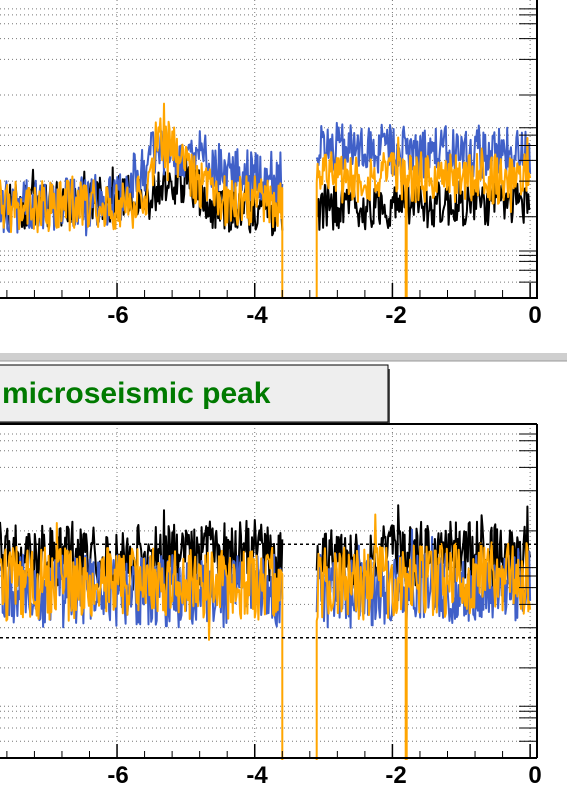 The image size is (567, 796). Describe the element at coordinates (283, 357) in the screenshot. I see `panel-divider` at that location.